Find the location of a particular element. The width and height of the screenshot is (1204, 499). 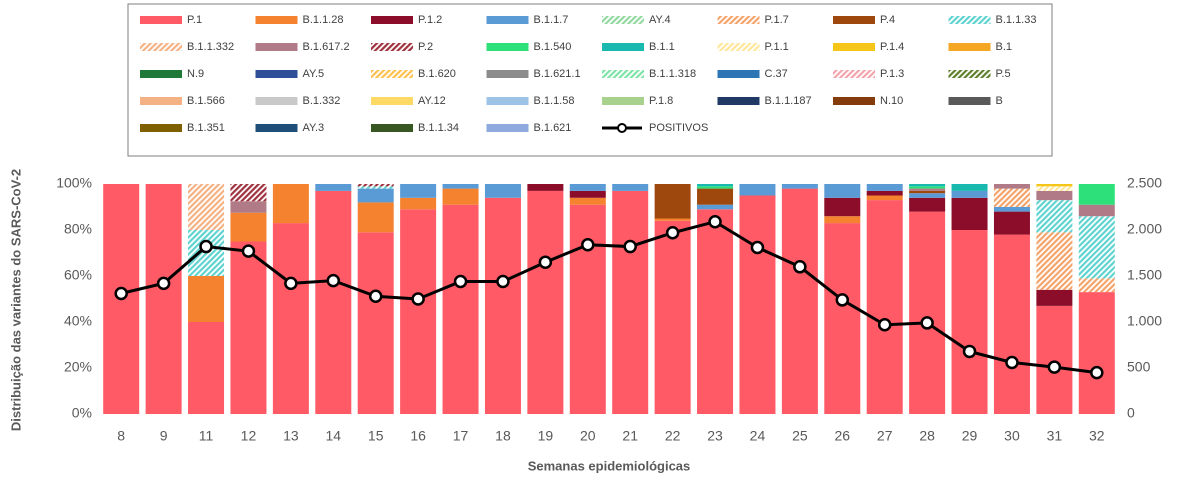

x-tick-label: 31 is located at coordinates (1055, 436).